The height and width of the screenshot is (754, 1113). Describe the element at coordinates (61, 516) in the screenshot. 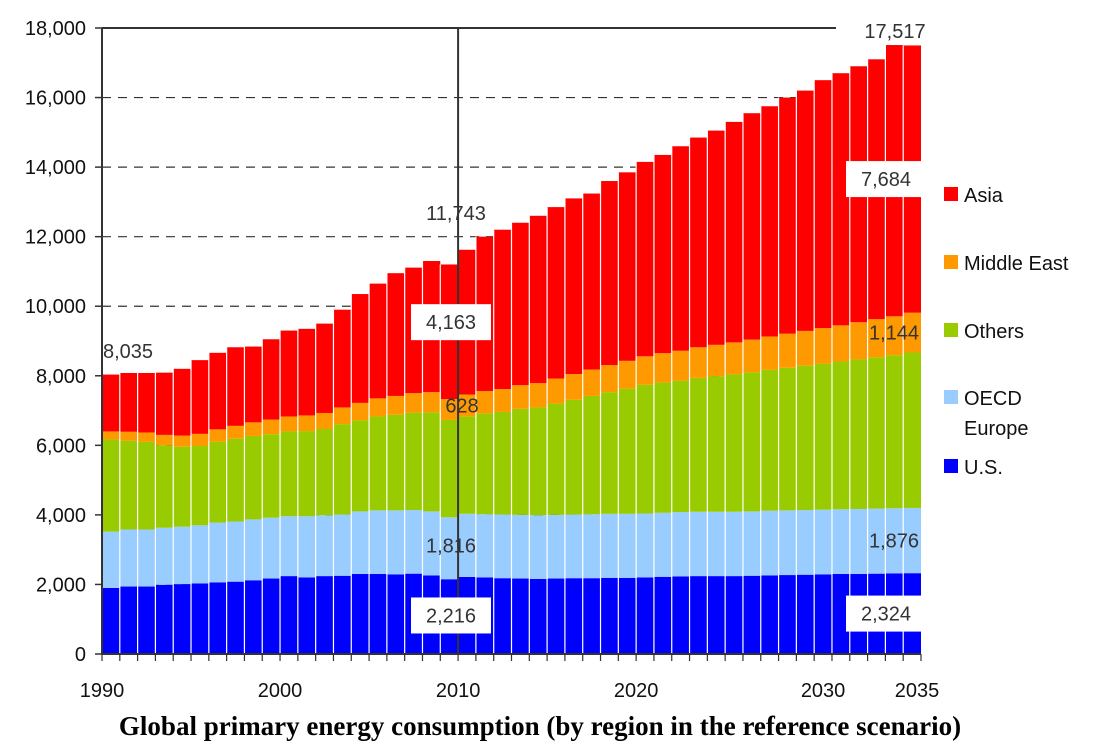

I see `y-tick-label: 4,000` at that location.